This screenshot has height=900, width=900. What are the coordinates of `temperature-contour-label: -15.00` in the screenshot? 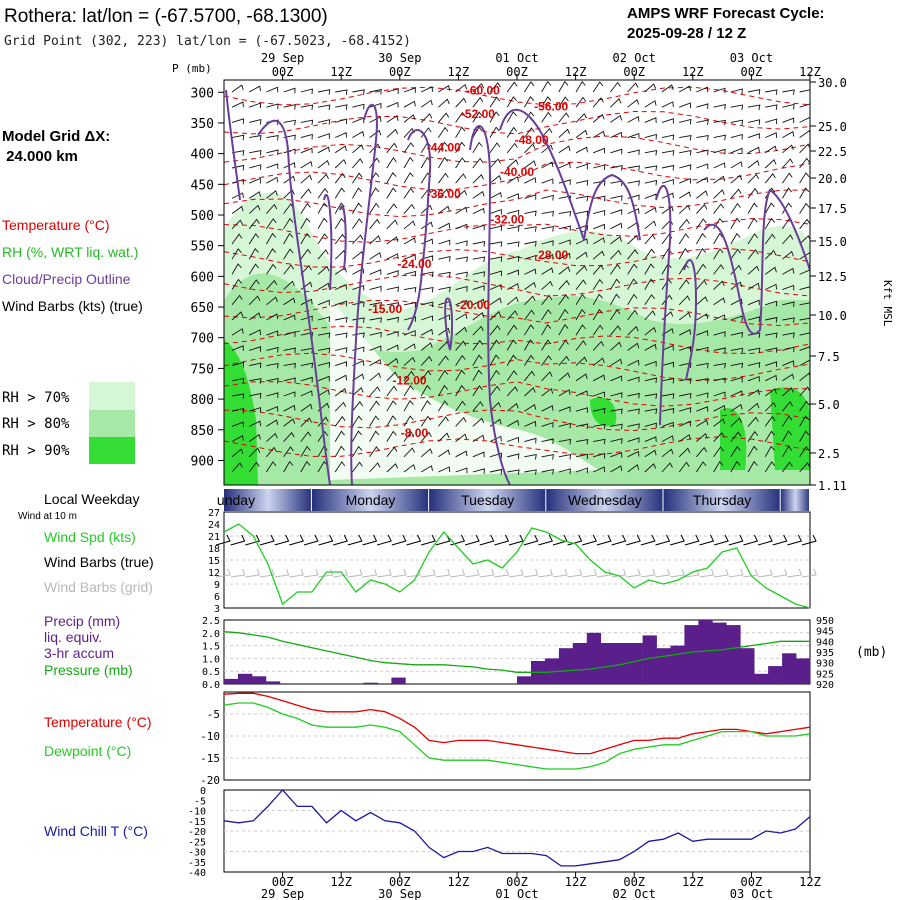 It's located at (385, 309).